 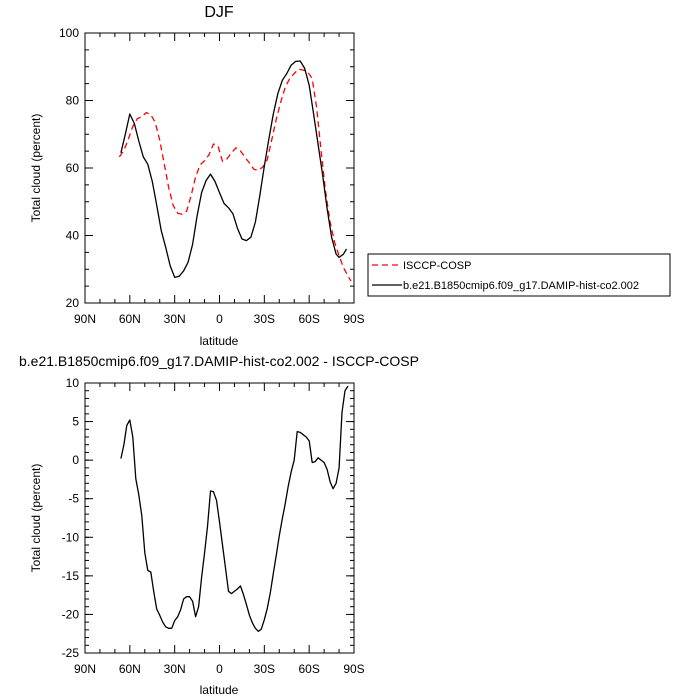 I want to click on y-tick-label: 10, so click(x=73, y=383).